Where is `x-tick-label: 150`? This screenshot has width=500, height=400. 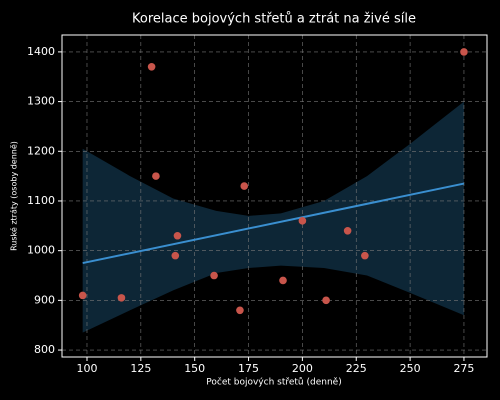
x-tick-label: 150 is located at coordinates (194, 368).